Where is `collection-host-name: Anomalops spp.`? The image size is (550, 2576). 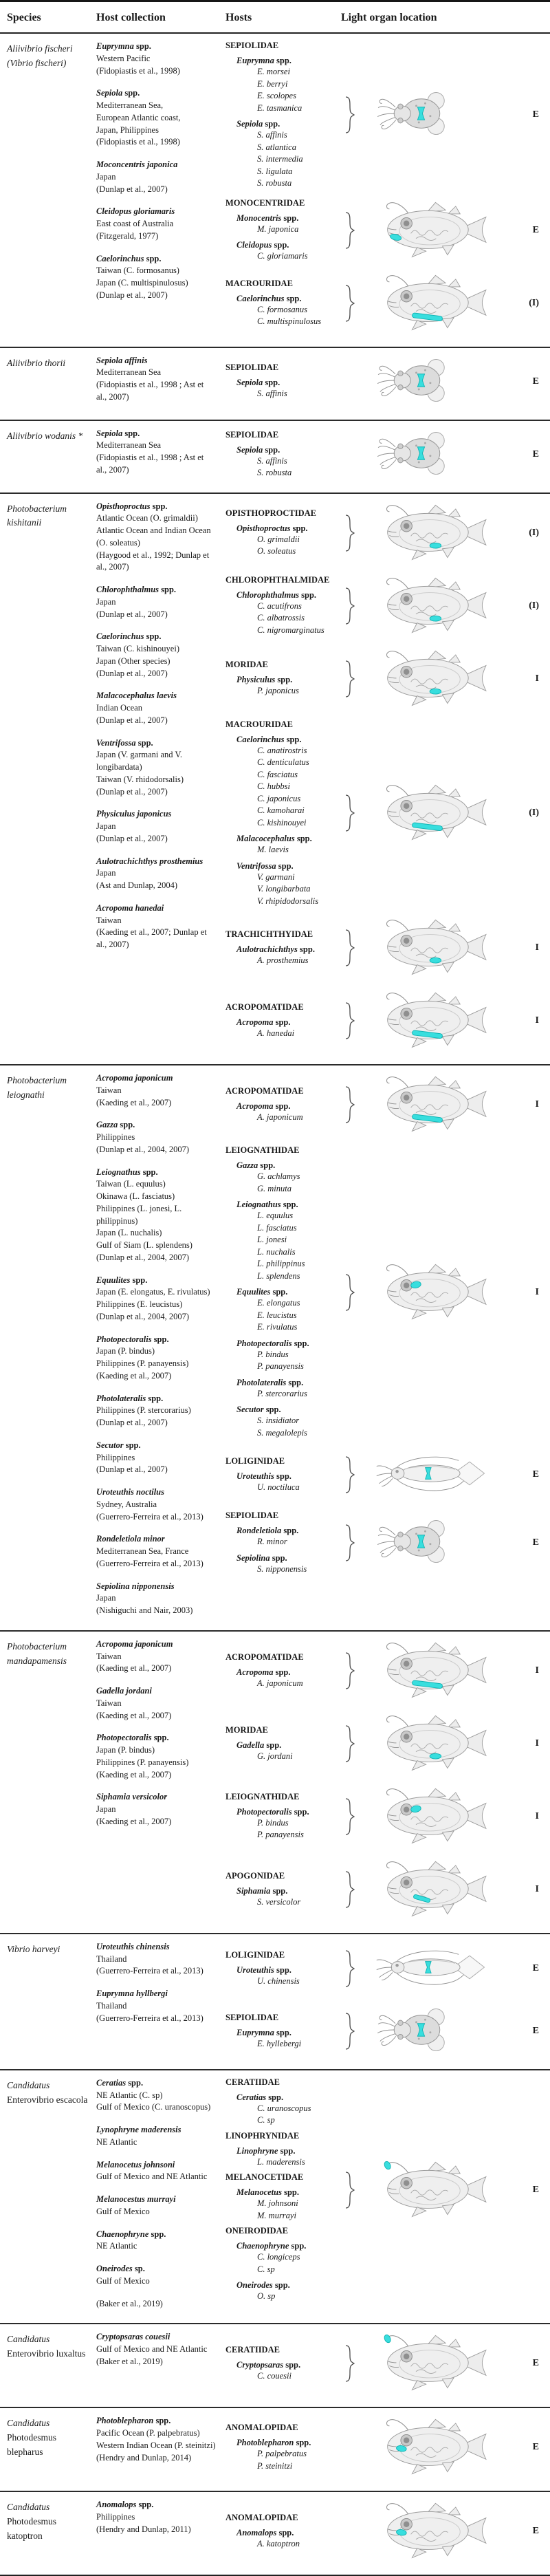 collection-host-name: Anomalops spp. is located at coordinates (125, 2505).